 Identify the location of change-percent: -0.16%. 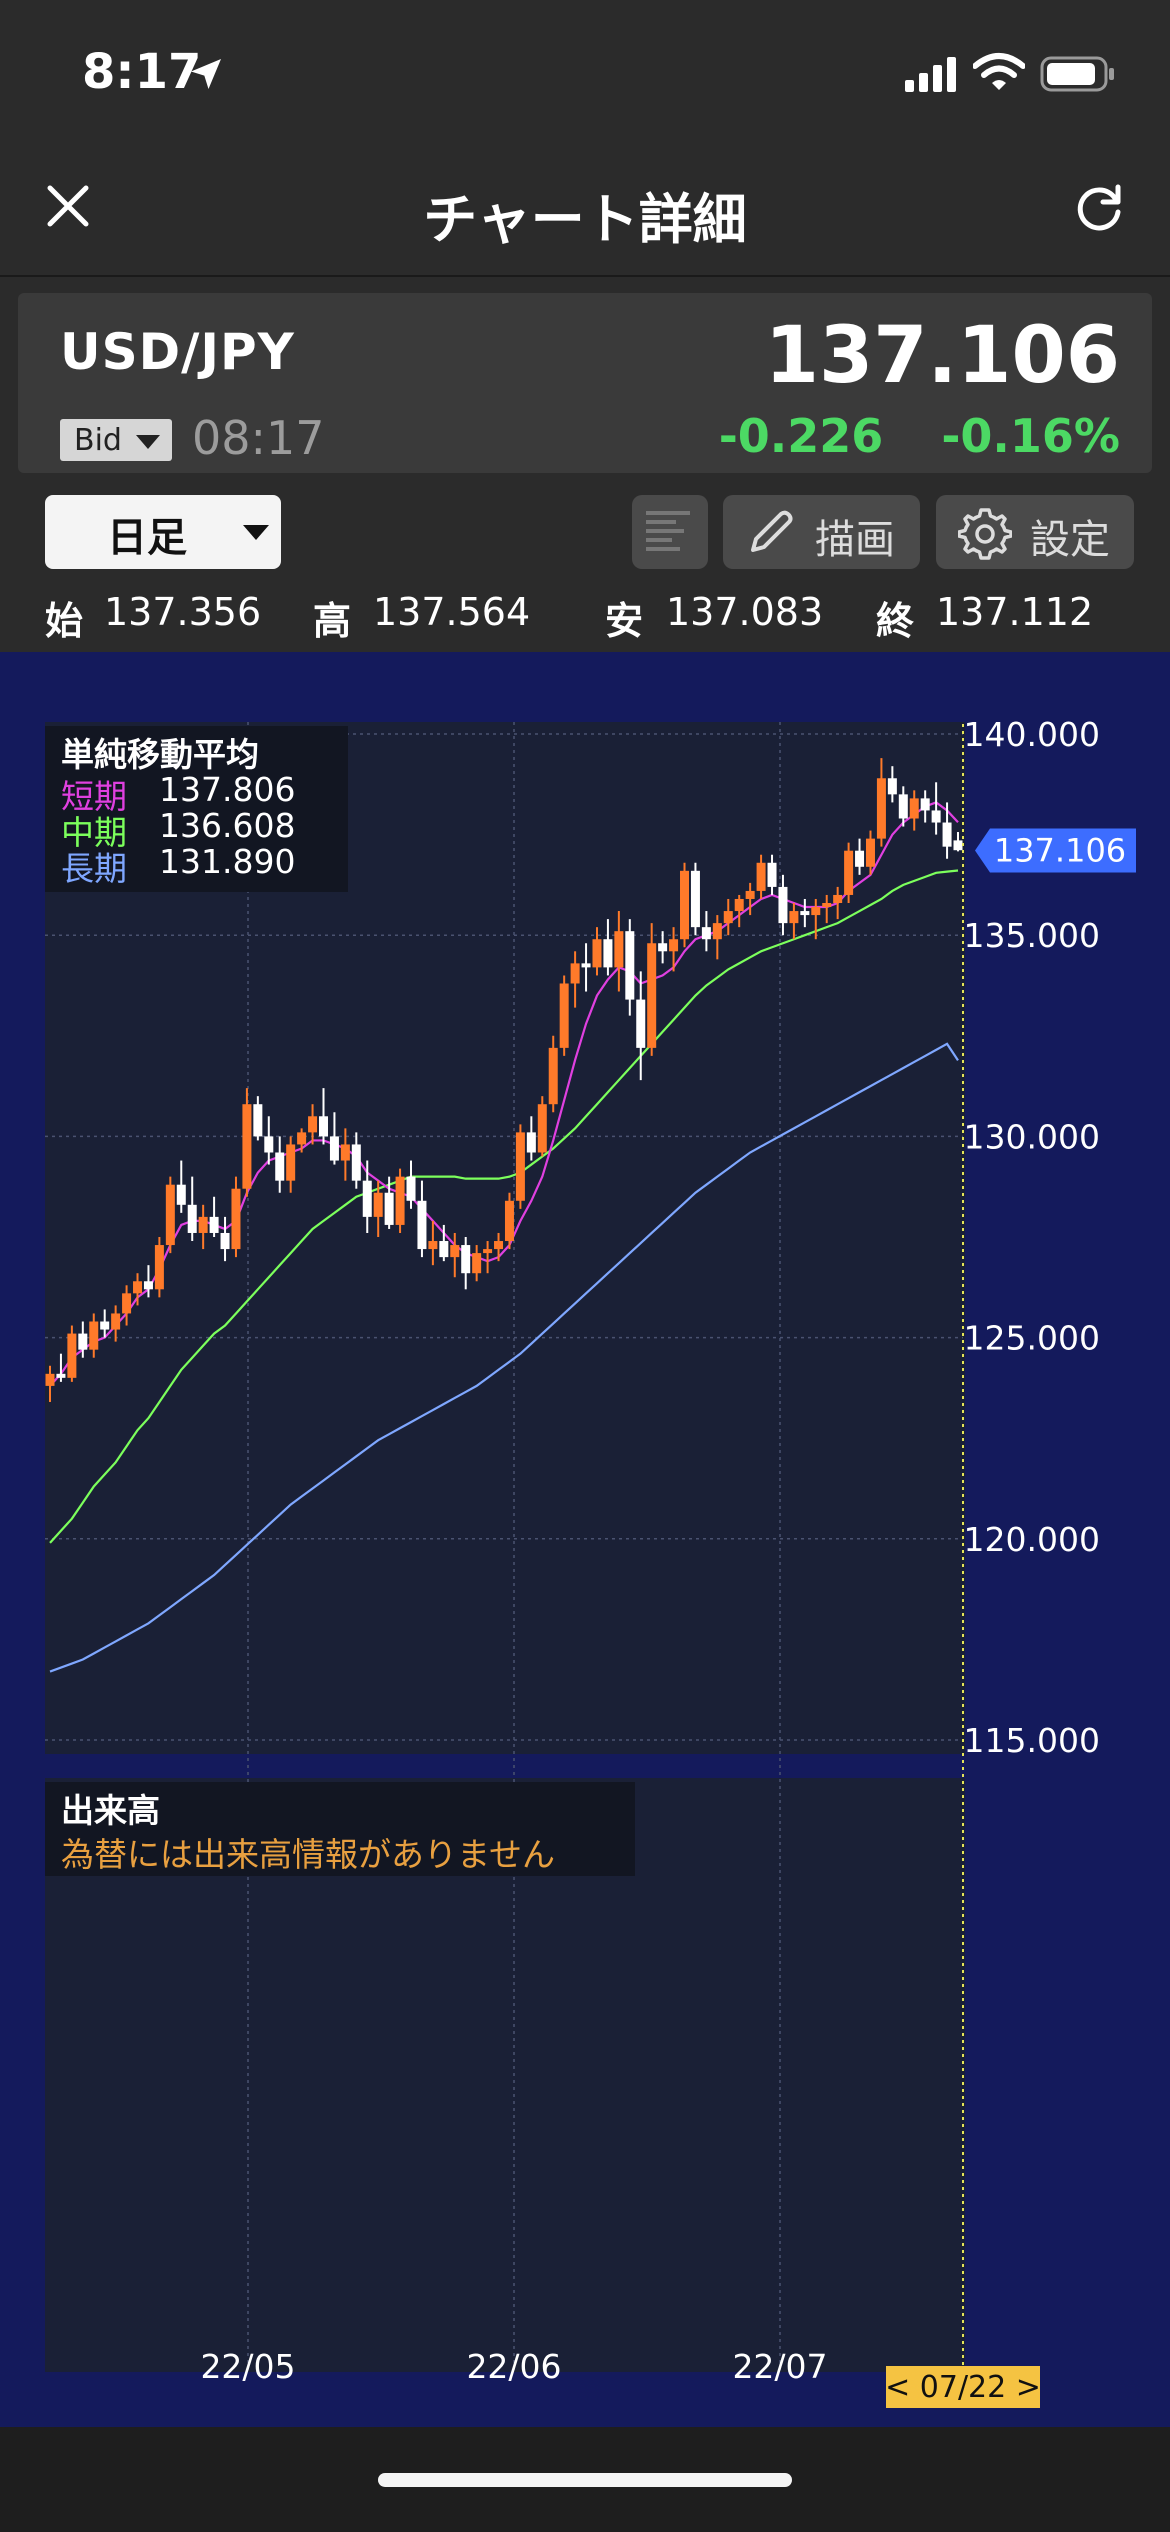
(1030, 436).